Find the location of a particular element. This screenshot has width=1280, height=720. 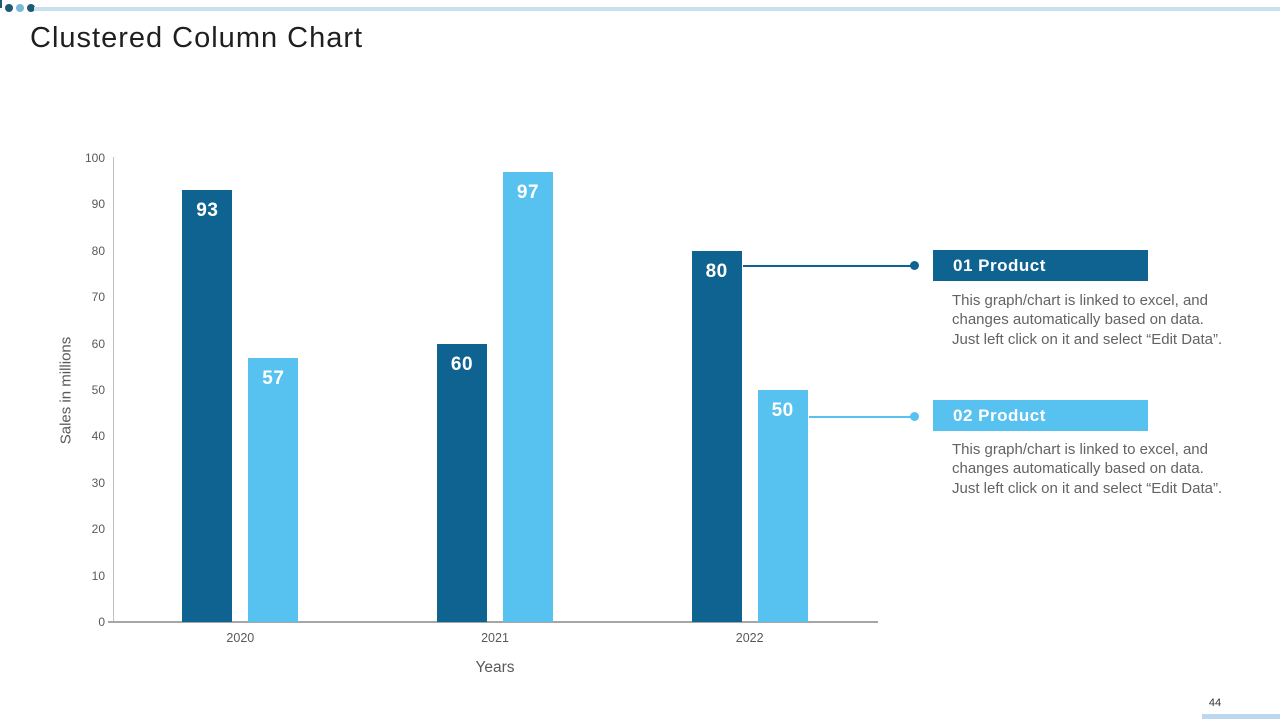

callout-connector-dot-dark is located at coordinates (914, 265).